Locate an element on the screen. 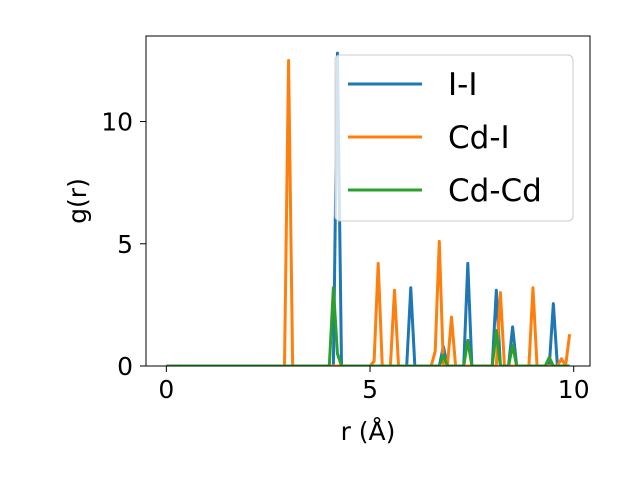  x-axis-title: r (Å) is located at coordinates (368, 431).